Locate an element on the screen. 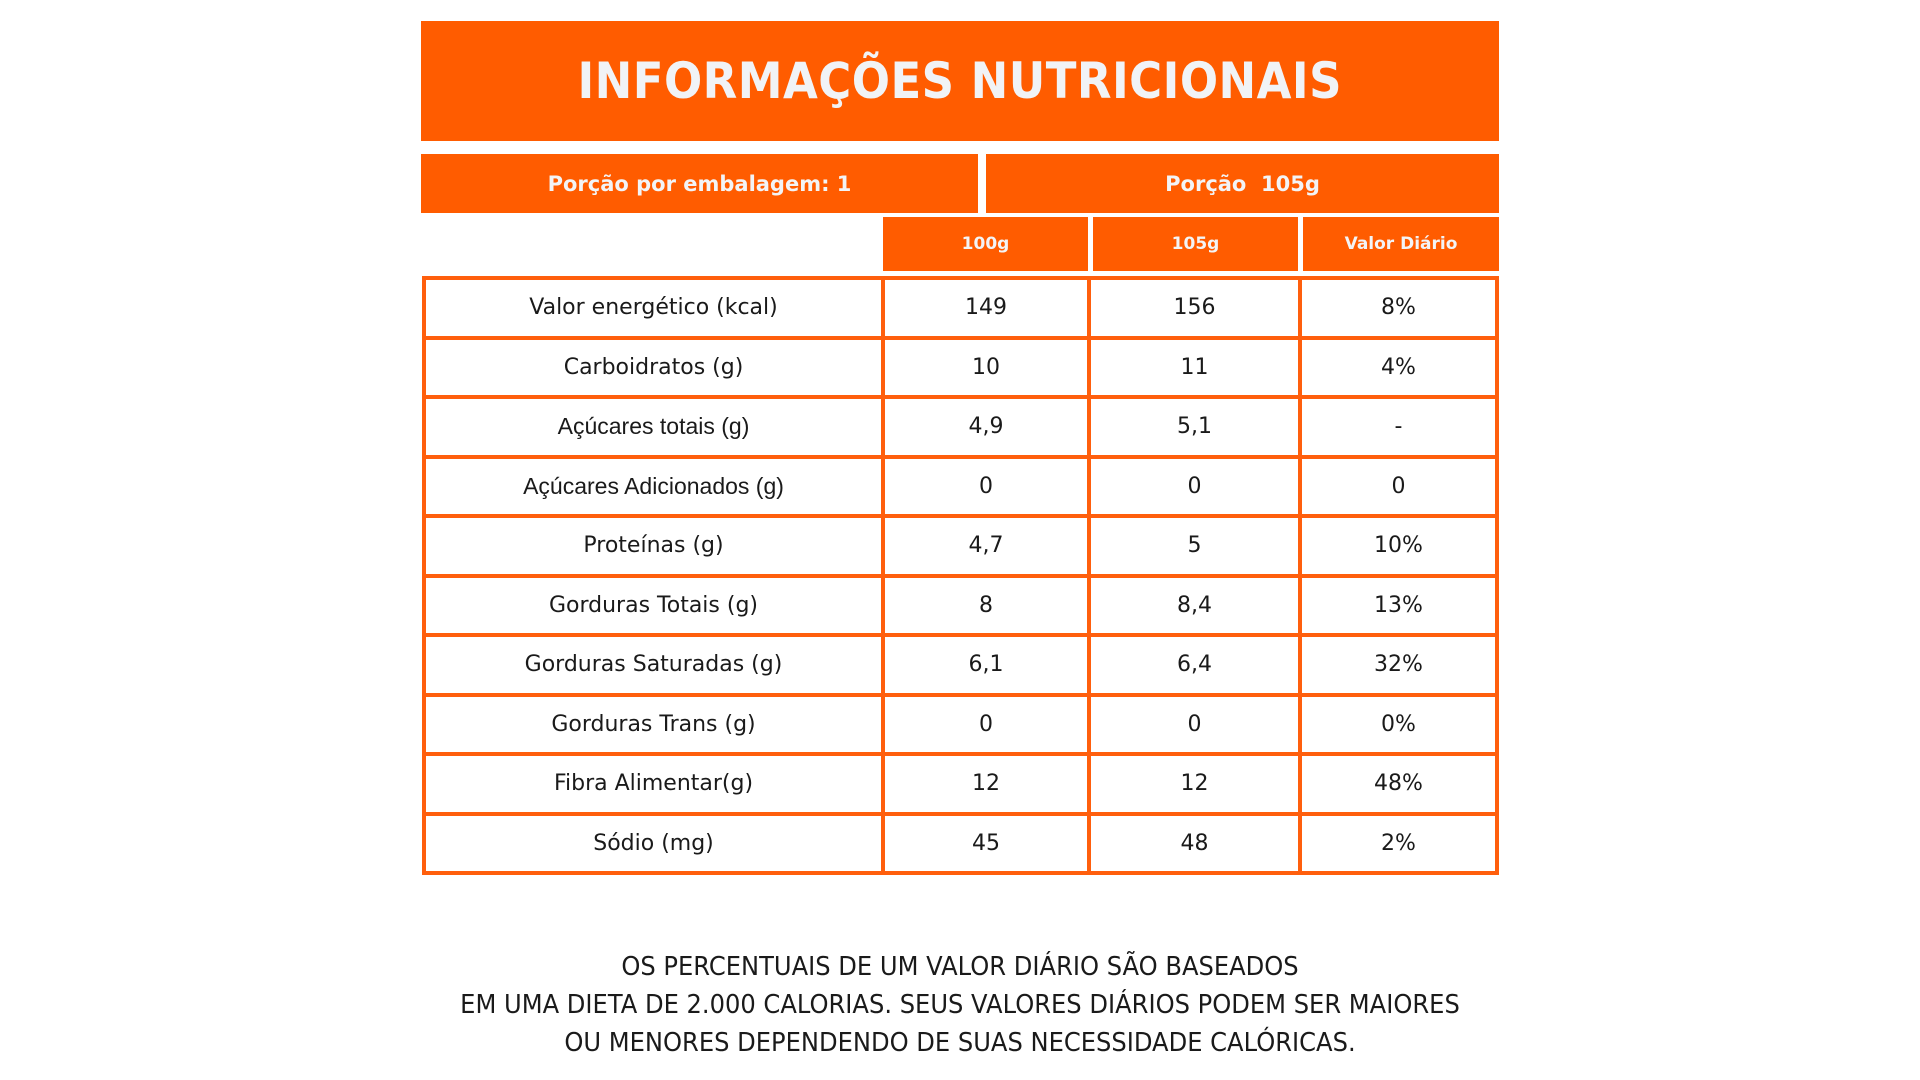  table-row: Gorduras Saturadas (g) 6,1 6,4 32% is located at coordinates (960, 665).